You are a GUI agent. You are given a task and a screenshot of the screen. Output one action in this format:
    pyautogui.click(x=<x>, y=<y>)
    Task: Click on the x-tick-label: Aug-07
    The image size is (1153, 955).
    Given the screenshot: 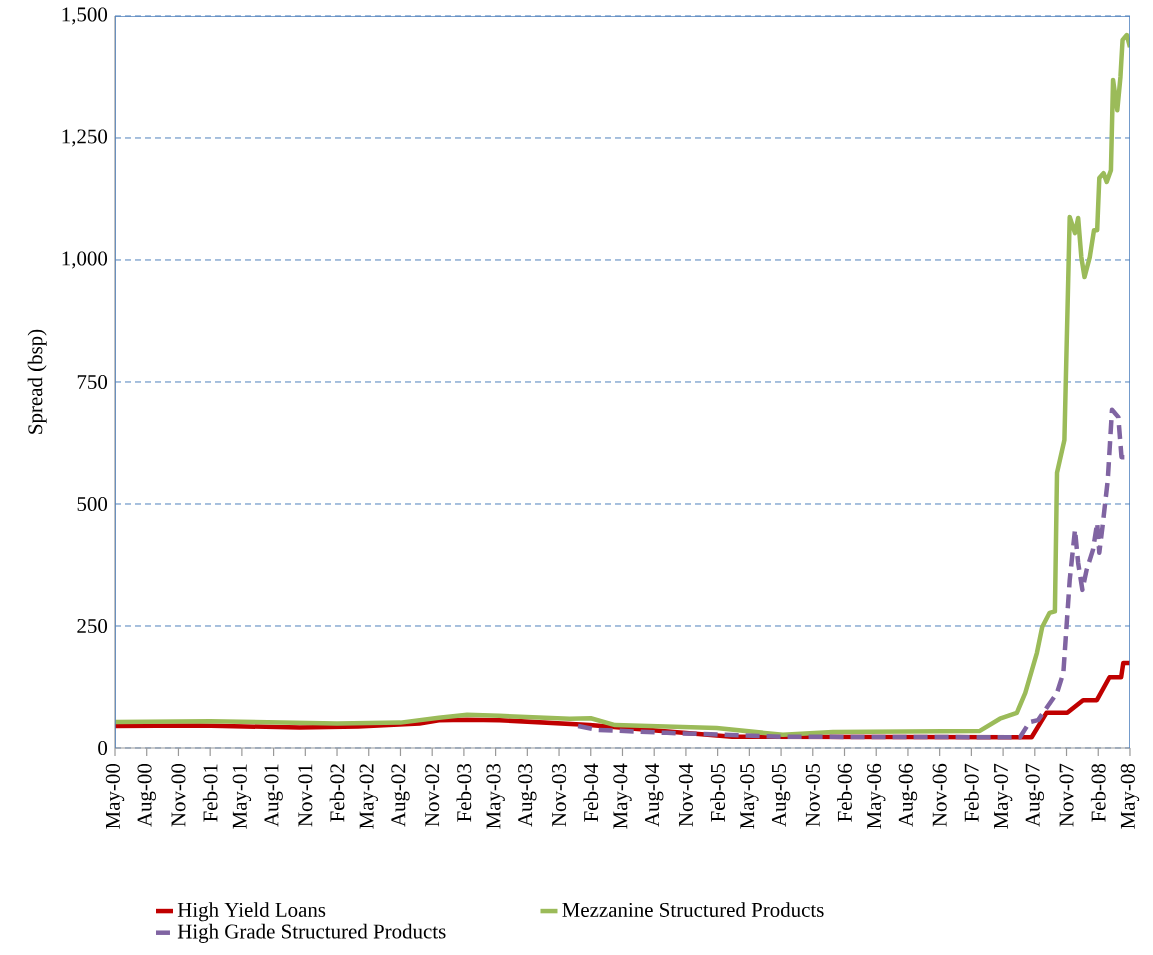 What is the action you would take?
    pyautogui.click(x=1035, y=795)
    